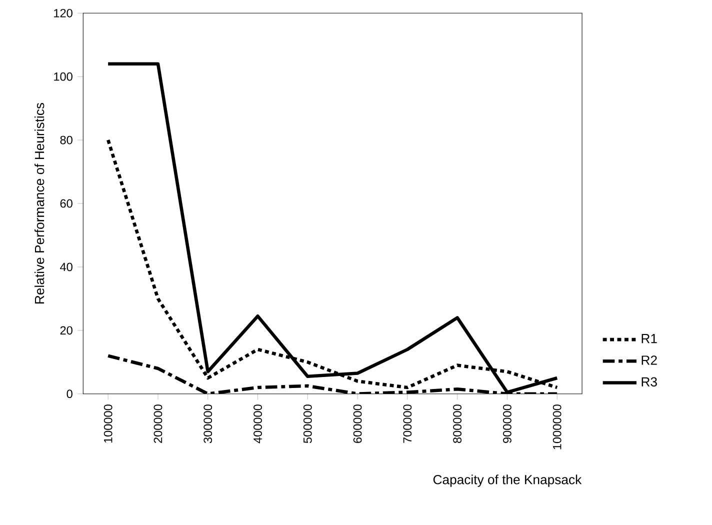 The image size is (712, 525). I want to click on y-axis-title: Relative Performance of Heuristics, so click(39, 203).